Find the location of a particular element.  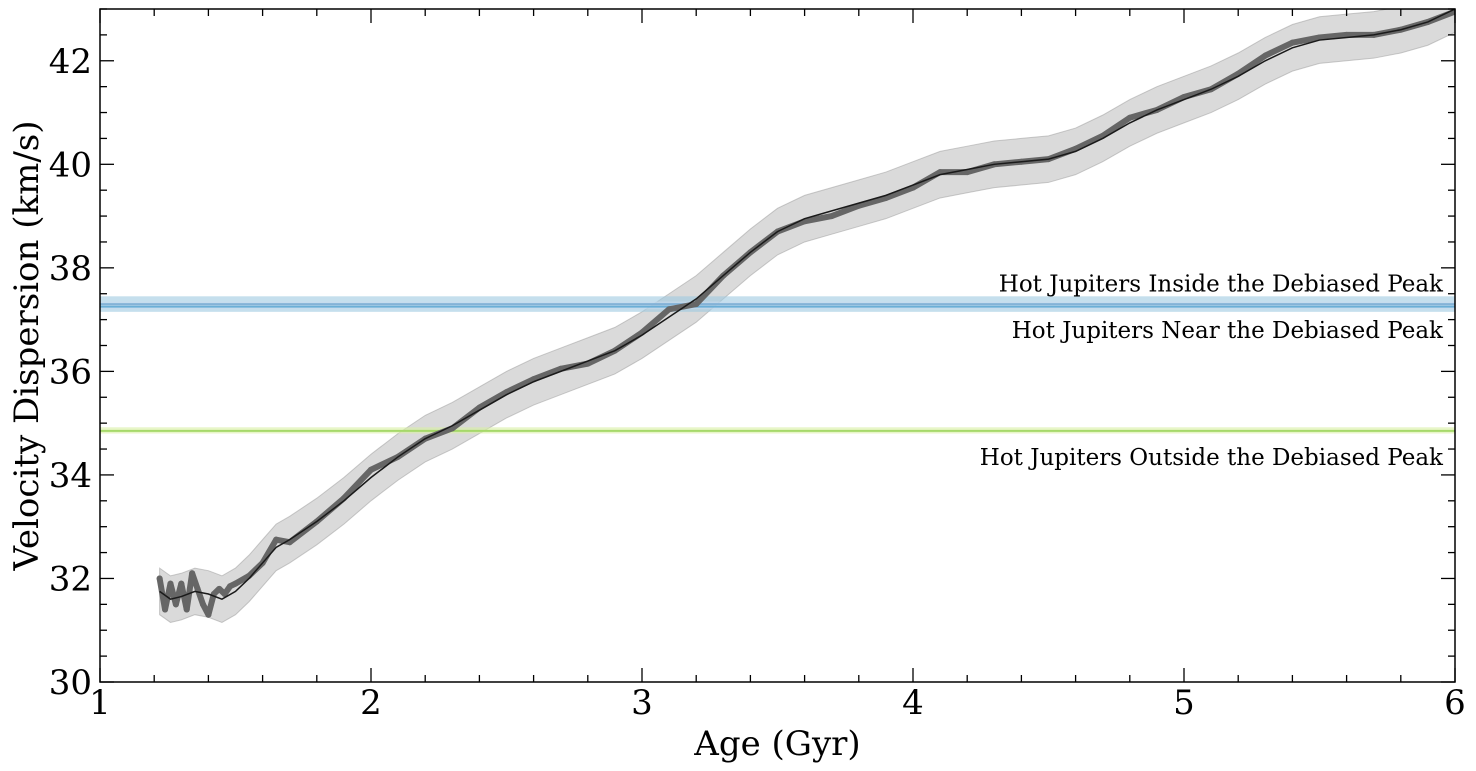

x-tick-label: 5 is located at coordinates (1184, 703).